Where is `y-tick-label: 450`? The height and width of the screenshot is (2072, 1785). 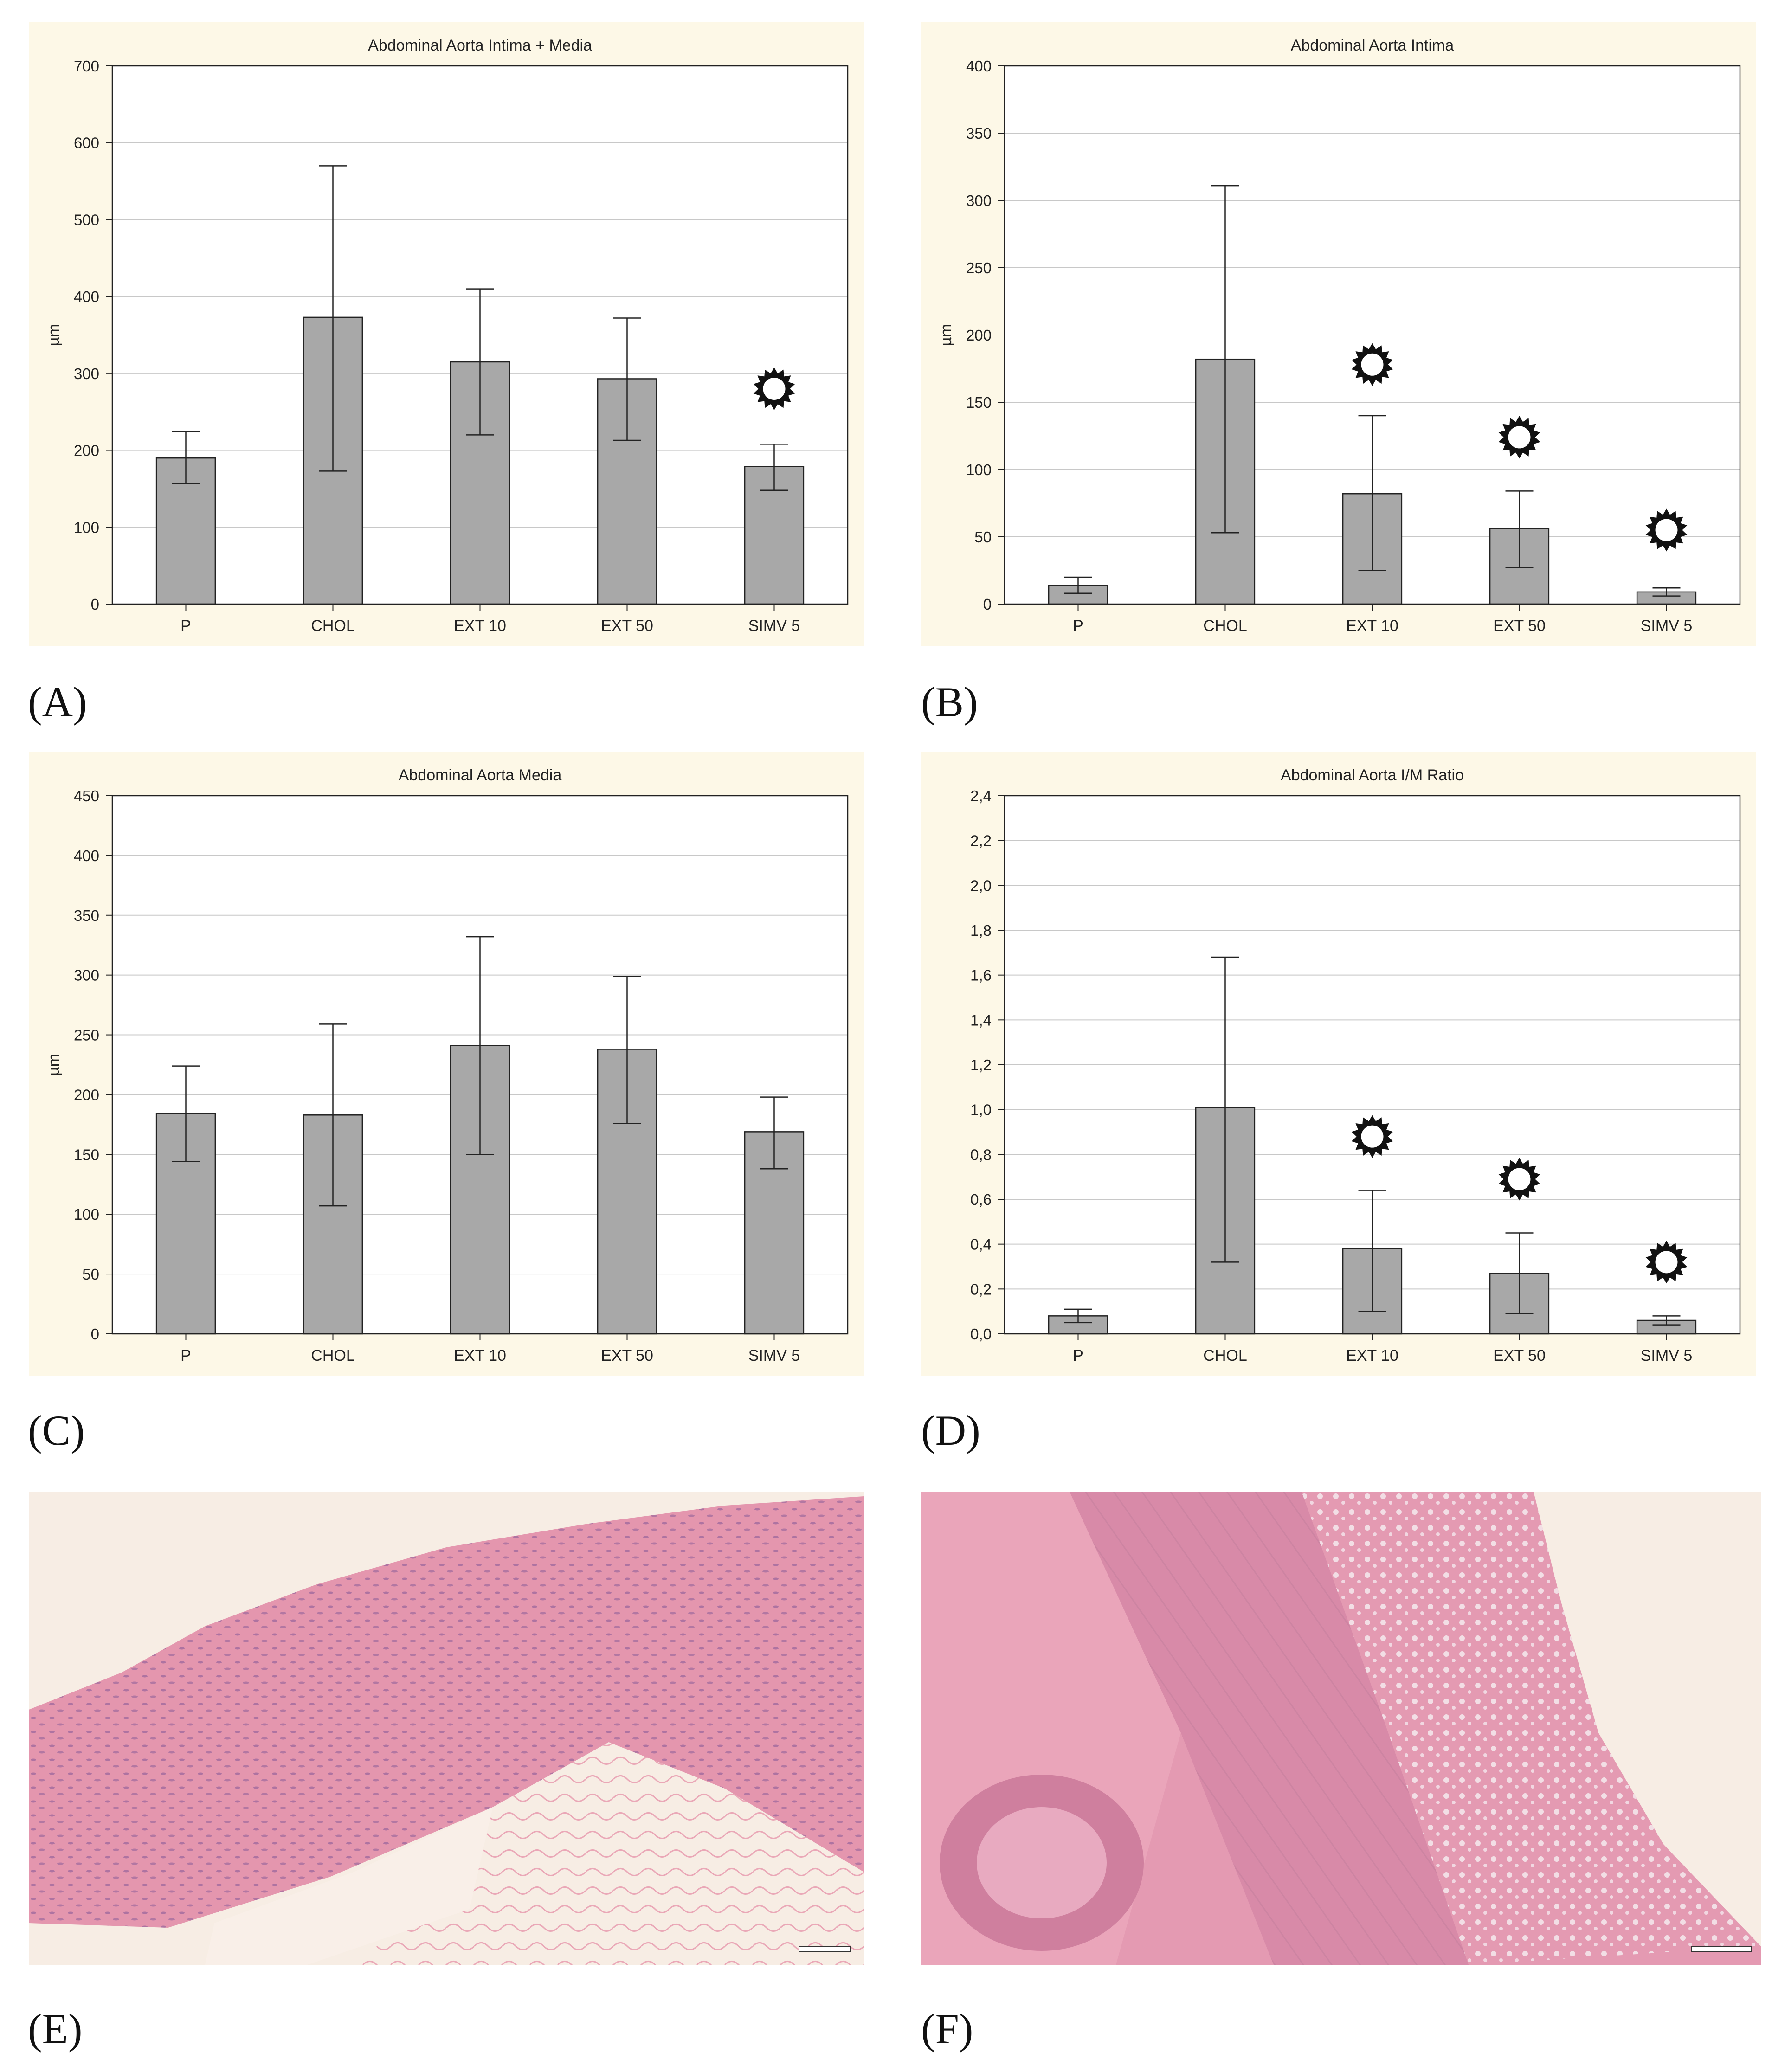
y-tick-label: 450 is located at coordinates (86, 795).